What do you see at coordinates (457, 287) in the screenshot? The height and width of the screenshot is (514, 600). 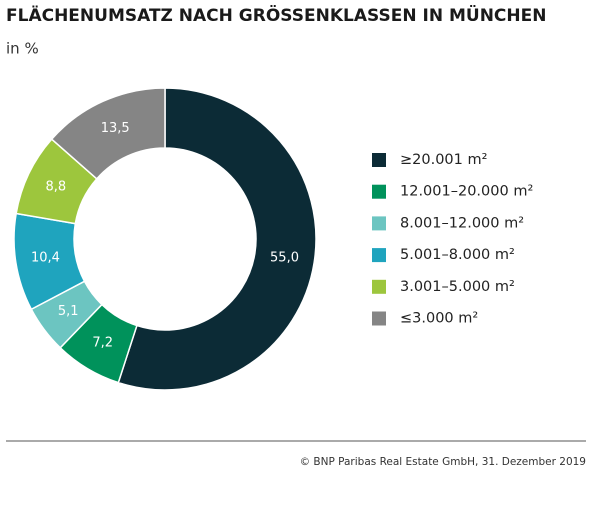 I see `legend-label: 3.001–5.000 m²` at bounding box center [457, 287].